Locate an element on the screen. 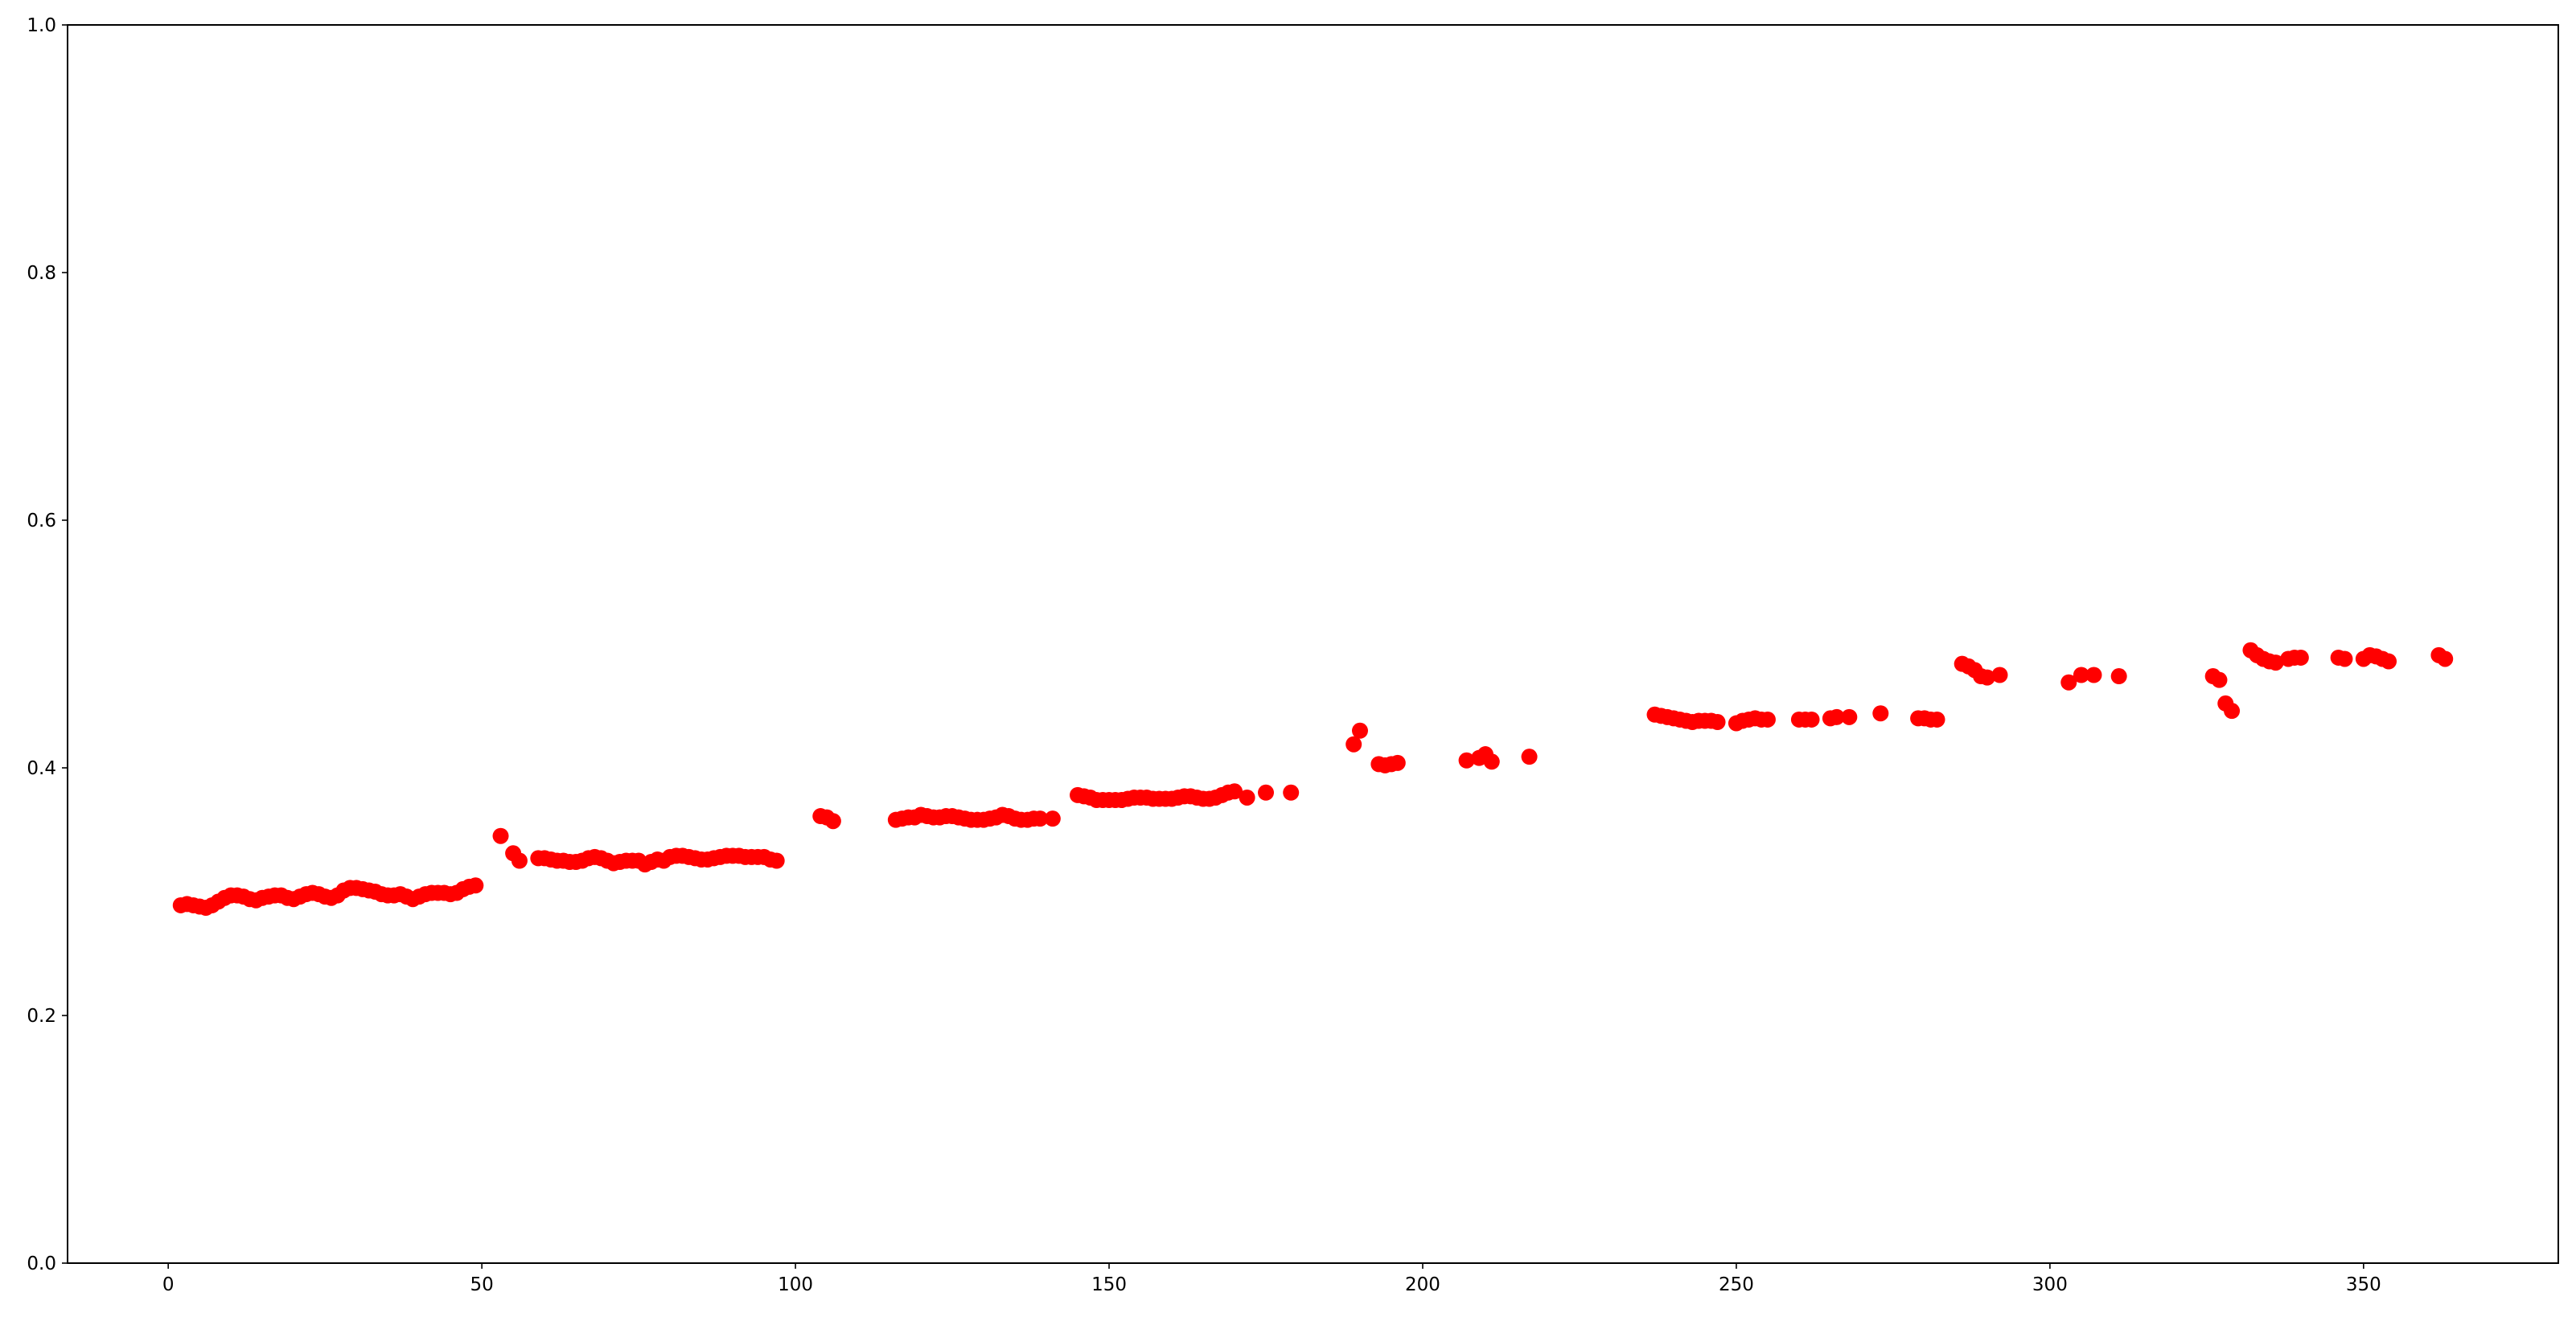 The image size is (2576, 1317). x-tick-label: 0 is located at coordinates (168, 1285).